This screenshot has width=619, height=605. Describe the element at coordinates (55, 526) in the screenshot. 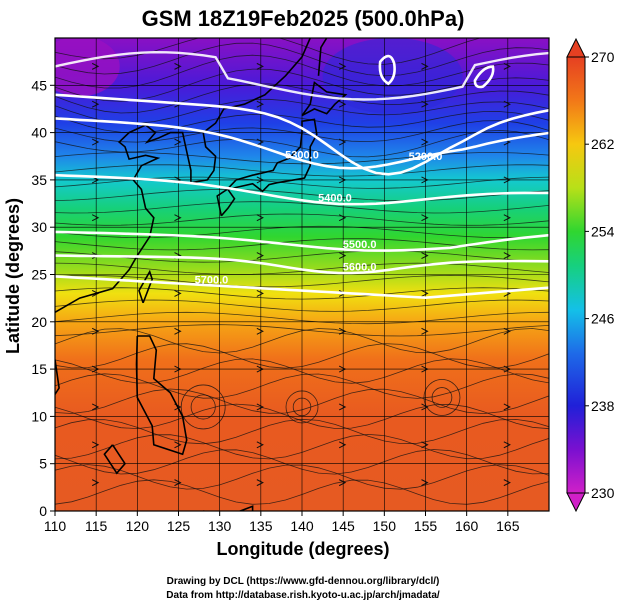

I see `x-tick-label: 110` at that location.